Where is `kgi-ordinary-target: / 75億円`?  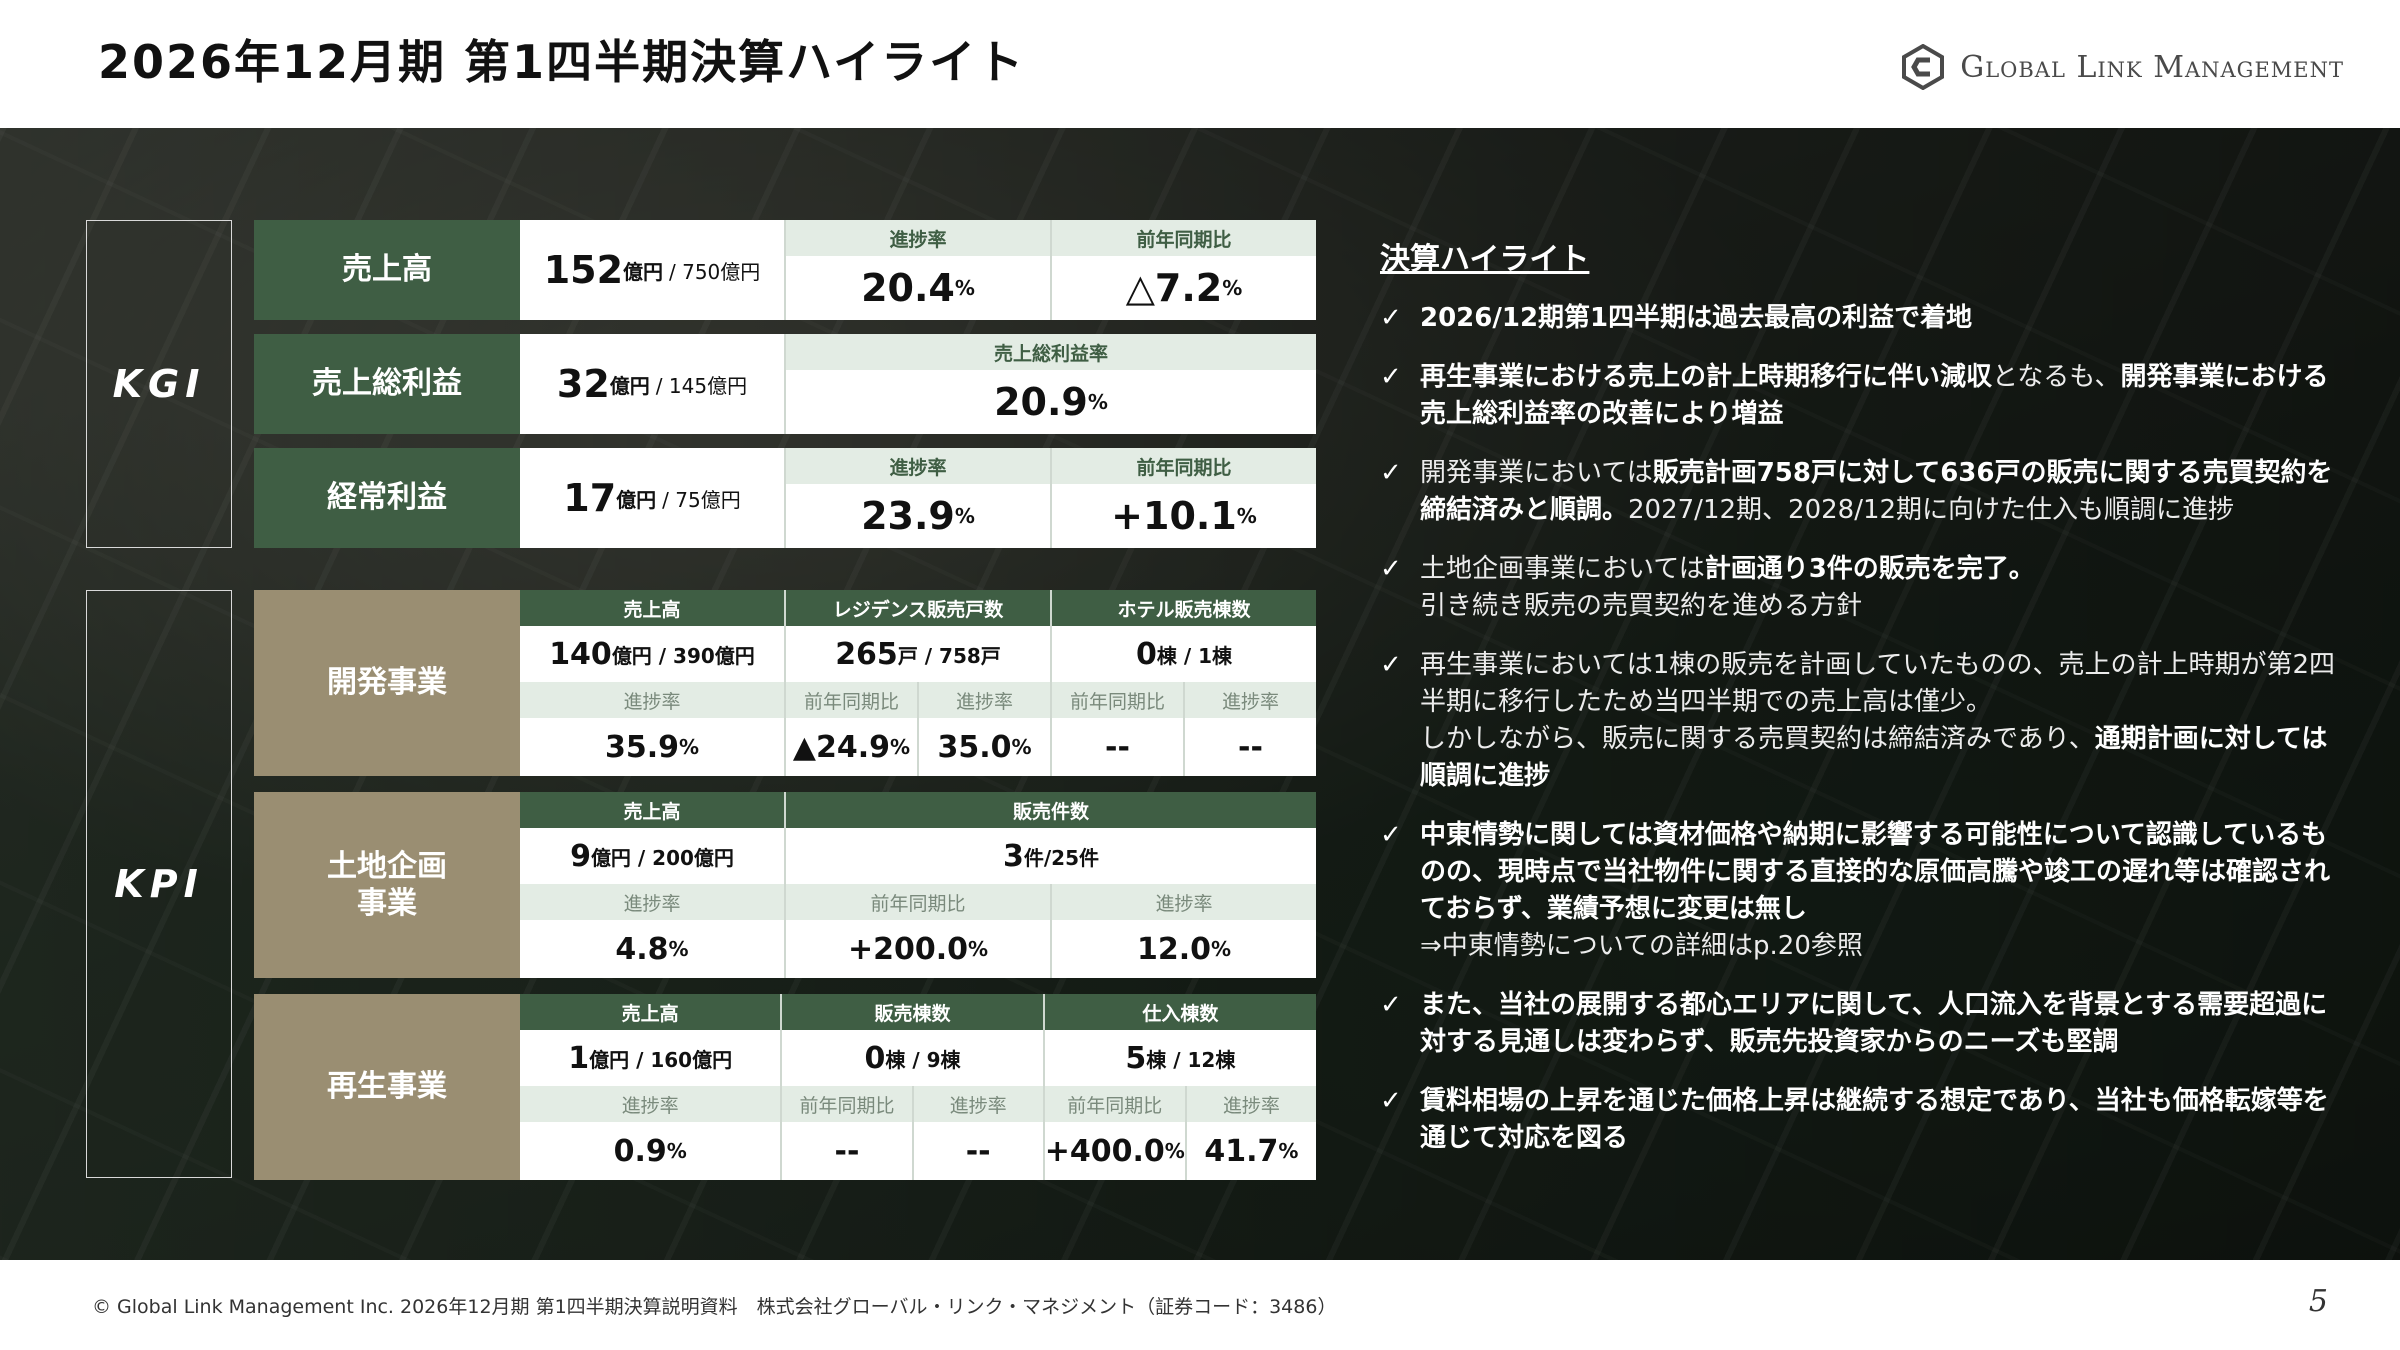 kgi-ordinary-target: / 75億円 is located at coordinates (701, 499).